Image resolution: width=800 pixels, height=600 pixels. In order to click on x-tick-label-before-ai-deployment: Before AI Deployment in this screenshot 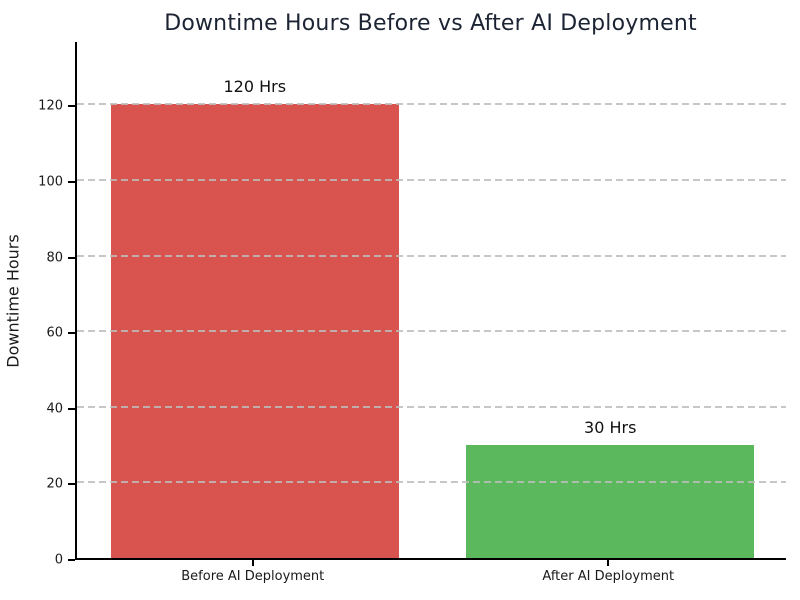, I will do `click(253, 576)`.